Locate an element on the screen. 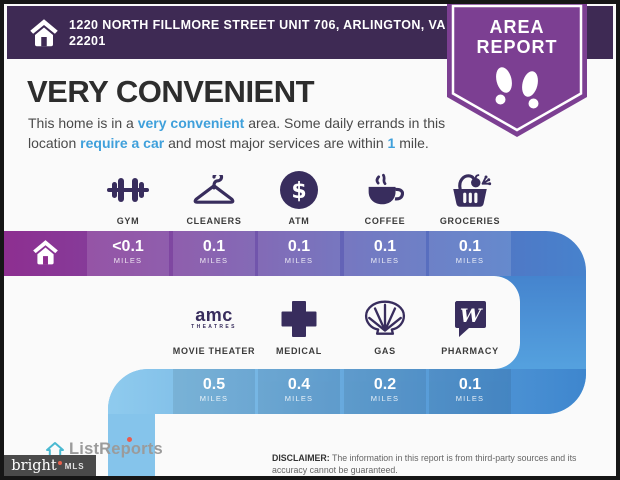 Image resolution: width=620 pixels, height=480 pixels. amenity-coffee: COFFEE is located at coordinates (385, 197).